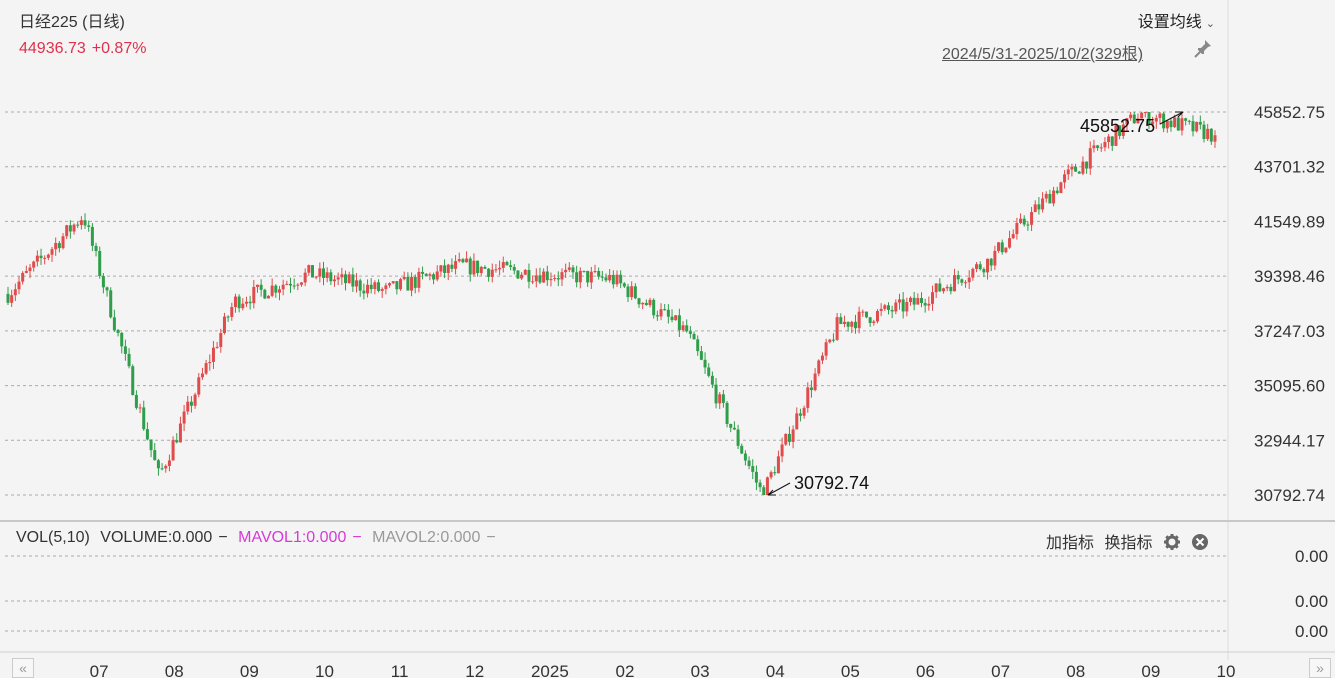 This screenshot has width=1335, height=678. I want to click on time-axis: 060708091011122025020304050607080910, so click(667, 664).